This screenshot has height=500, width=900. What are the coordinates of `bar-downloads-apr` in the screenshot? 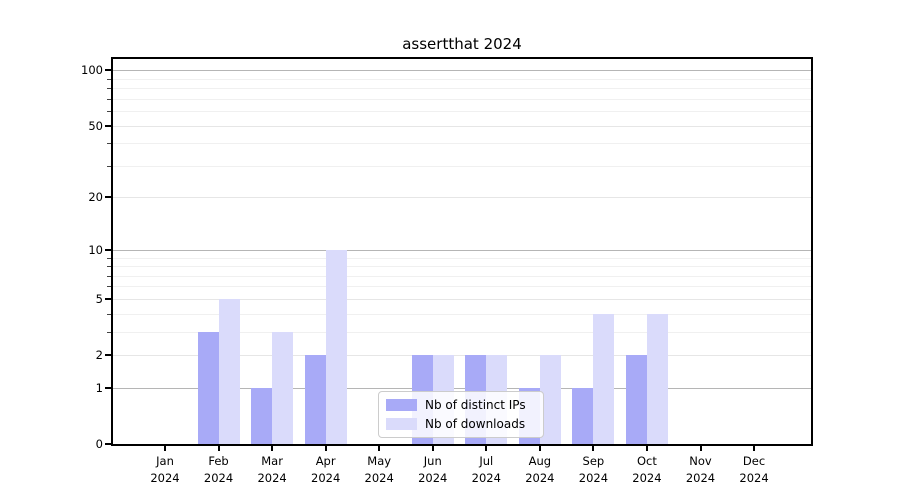 It's located at (336, 346).